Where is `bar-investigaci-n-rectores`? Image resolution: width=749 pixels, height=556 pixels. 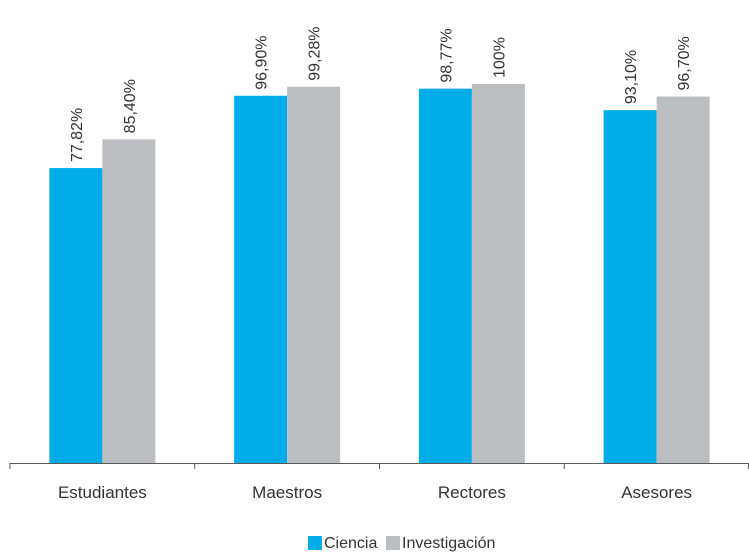 bar-investigaci-n-rectores is located at coordinates (498, 273).